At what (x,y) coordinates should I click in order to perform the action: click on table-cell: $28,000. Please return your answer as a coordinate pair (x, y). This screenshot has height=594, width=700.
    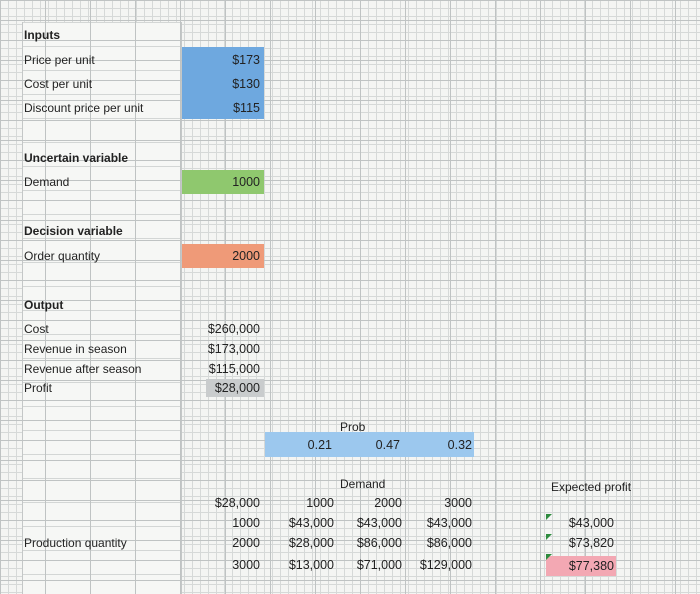
    Looking at the image, I should click on (311, 543).